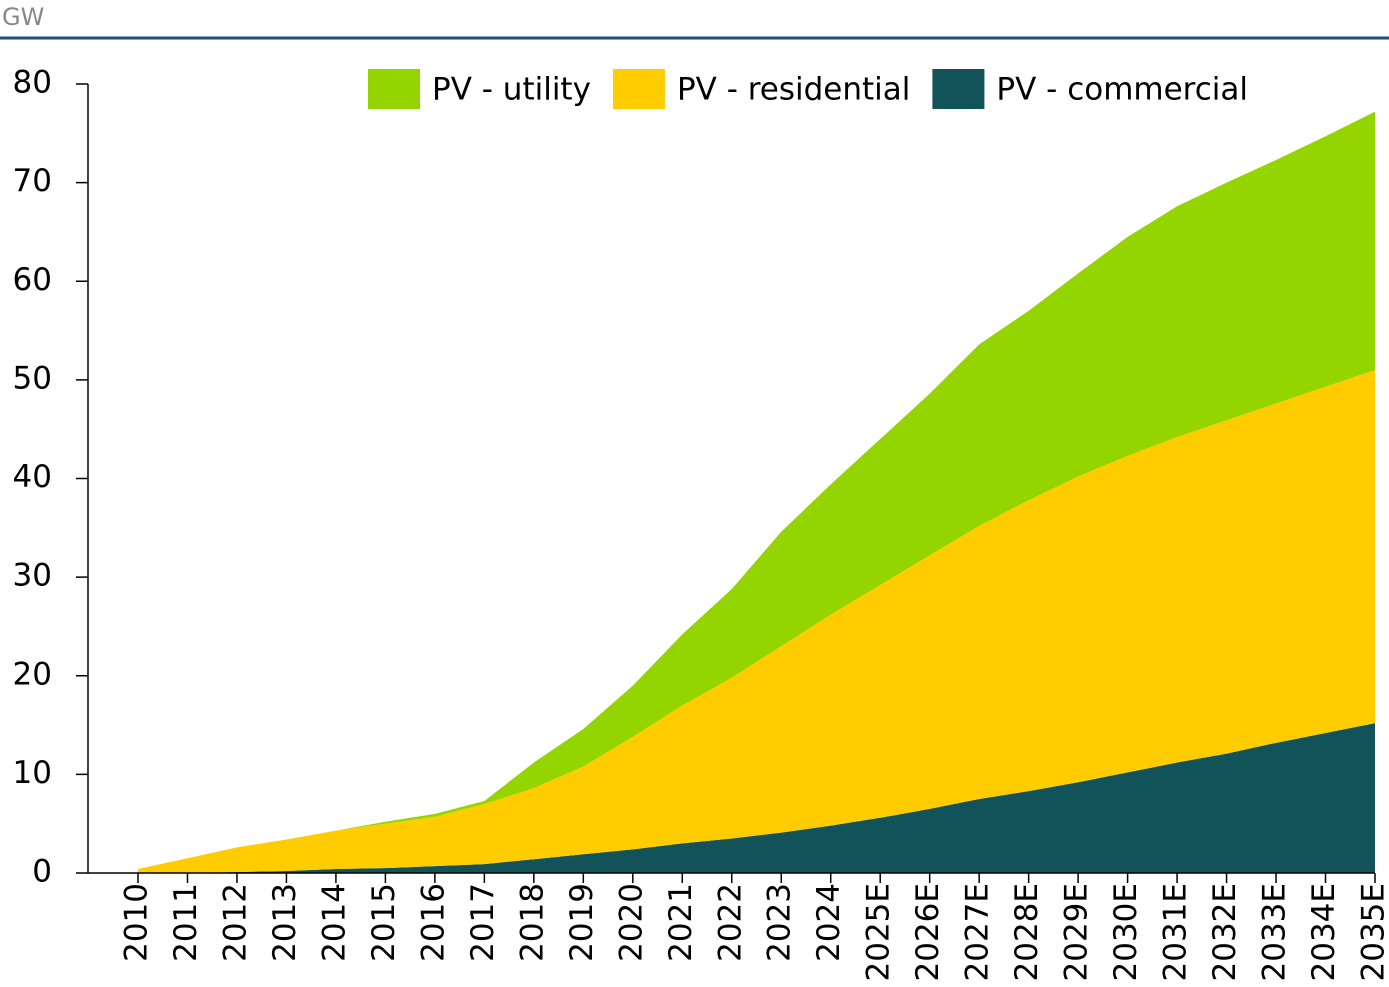 The image size is (1389, 987). Describe the element at coordinates (1372, 932) in the screenshot. I see `x-tick-label: 2035E` at that location.